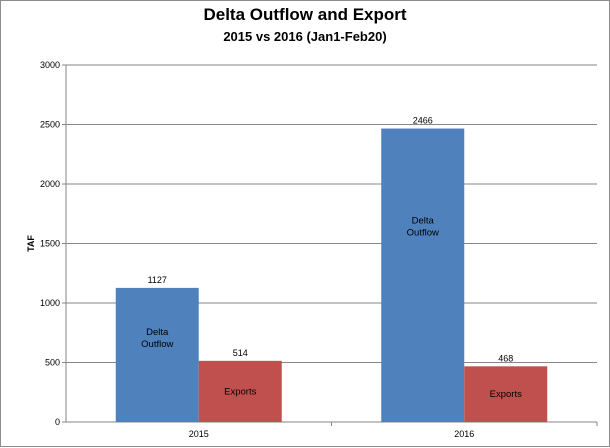  What do you see at coordinates (57, 422) in the screenshot?
I see `y-tick-label: 0` at bounding box center [57, 422].